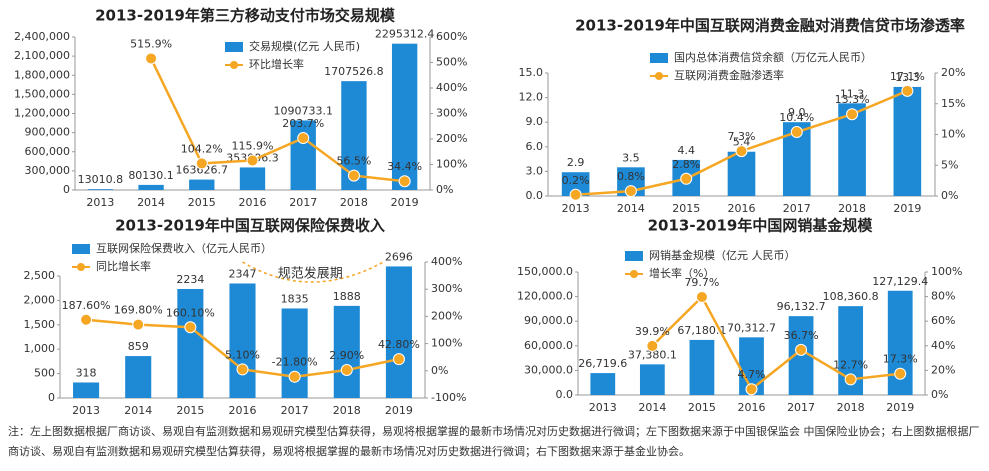 Image resolution: width=989 pixels, height=471 pixels. Describe the element at coordinates (545, 271) in the screenshot. I see `y-tick-label: 150,000.0` at that location.